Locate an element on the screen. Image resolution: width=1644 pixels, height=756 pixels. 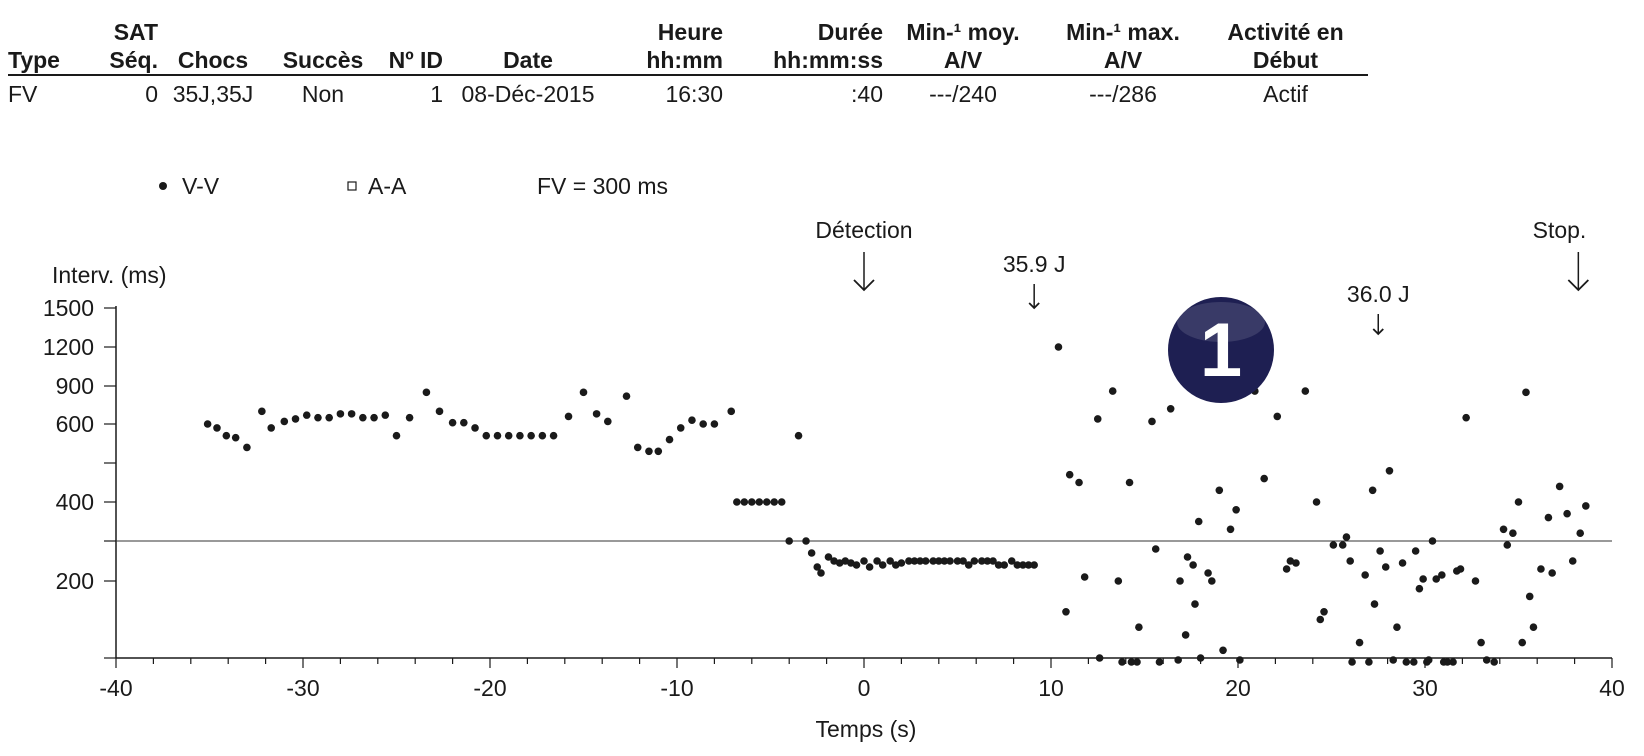
badge-circle is located at coordinates (1221, 350).